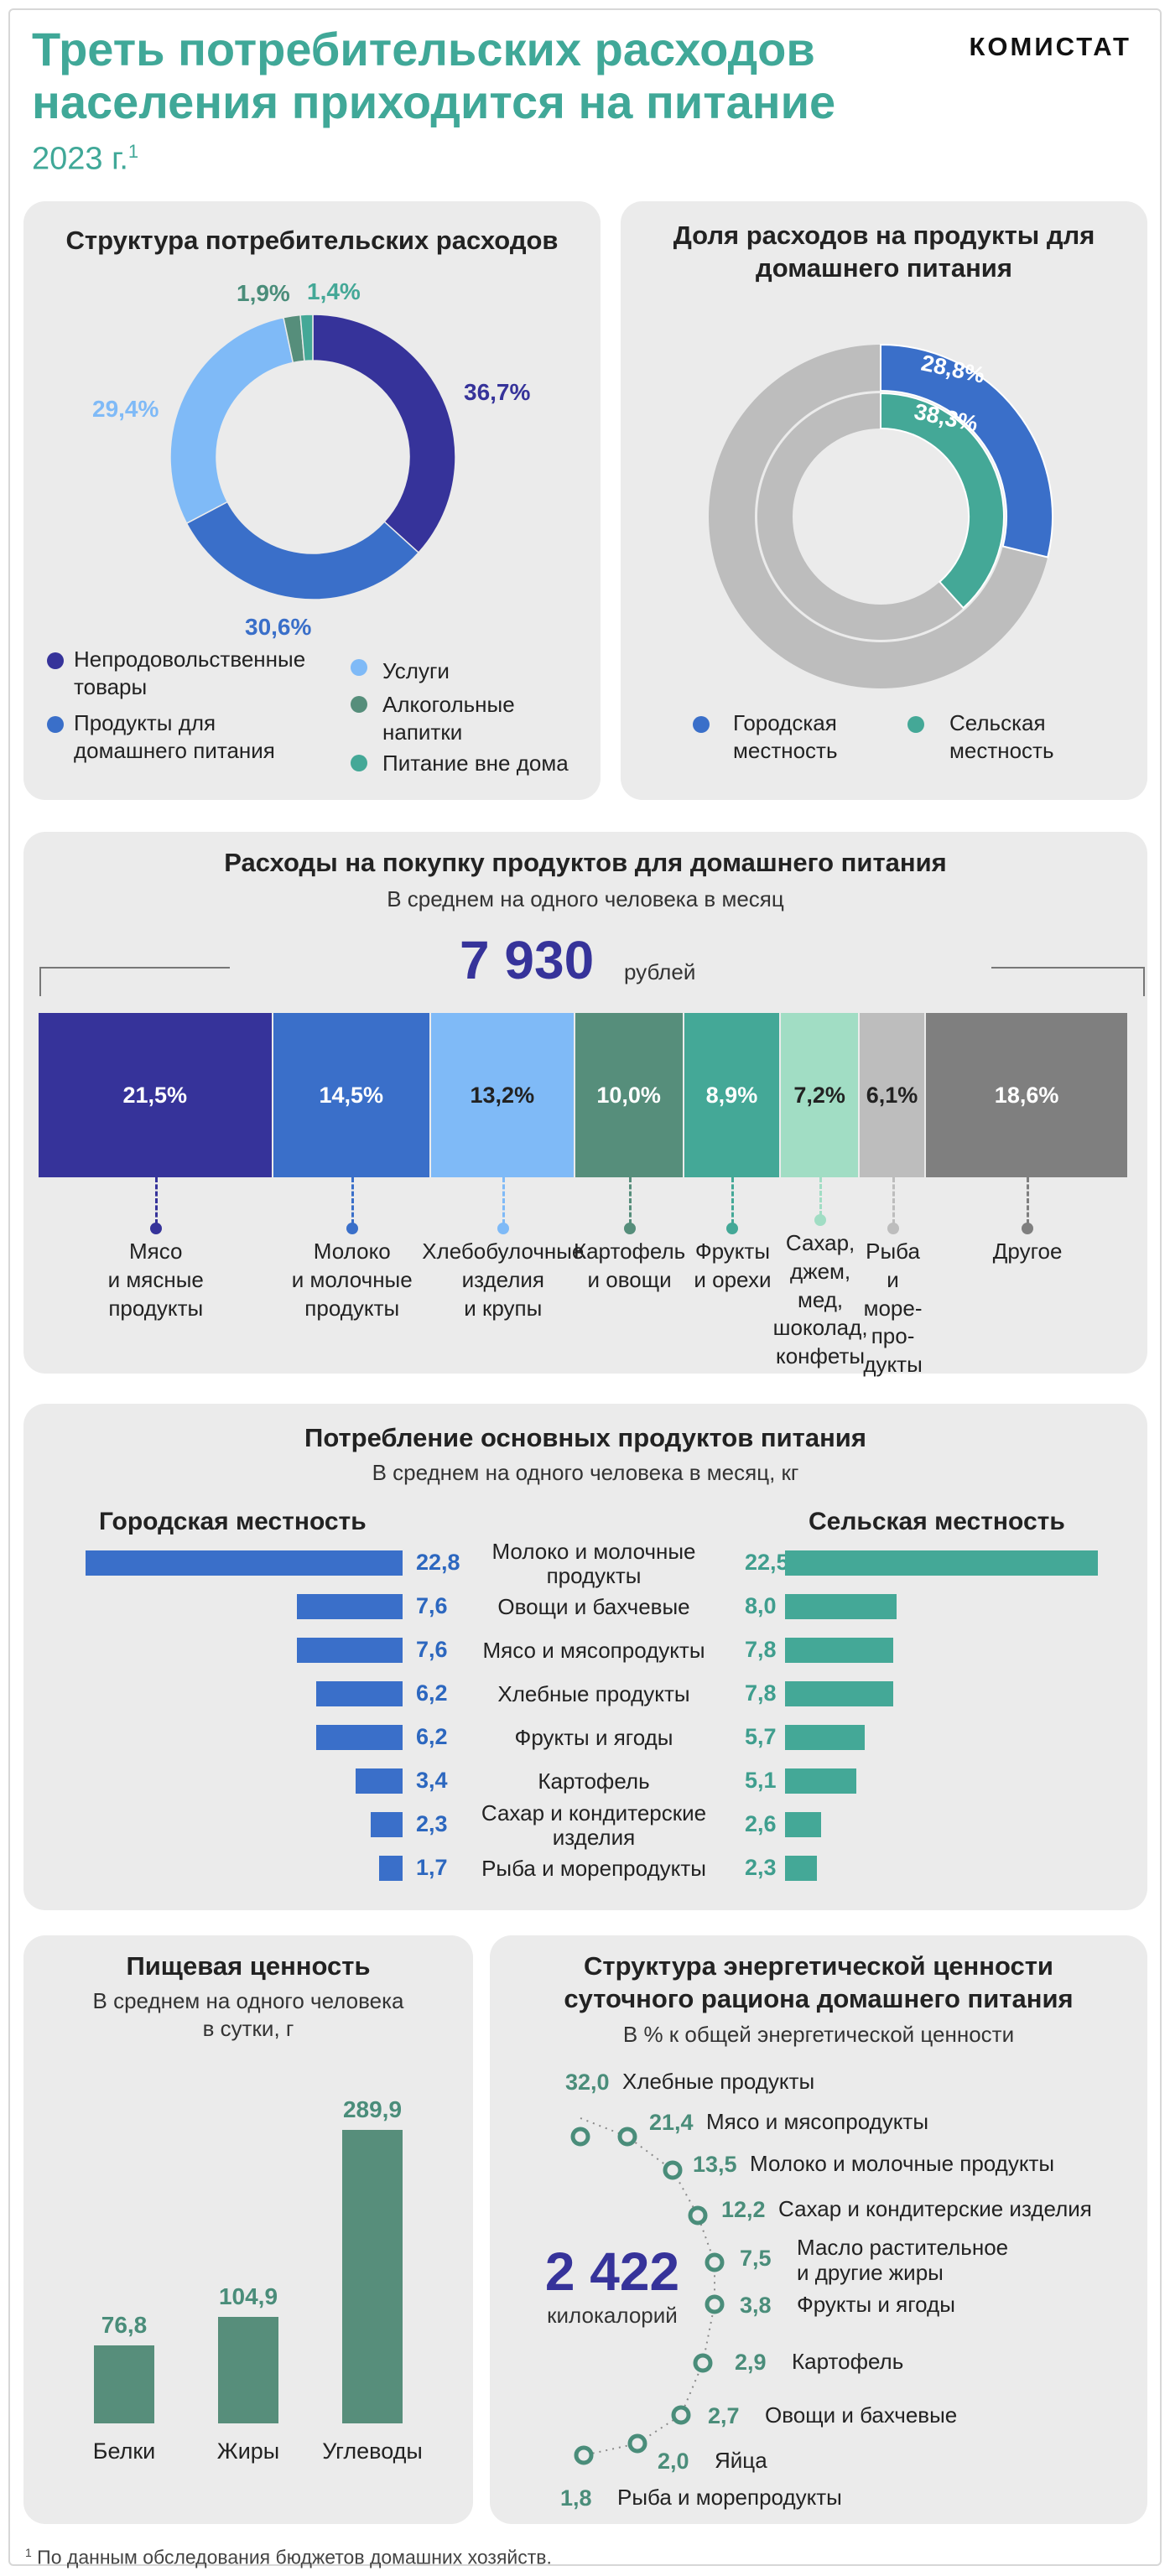 The width and height of the screenshot is (1170, 2576). I want to click on energy-label-line: и другие жиры, so click(871, 2272).